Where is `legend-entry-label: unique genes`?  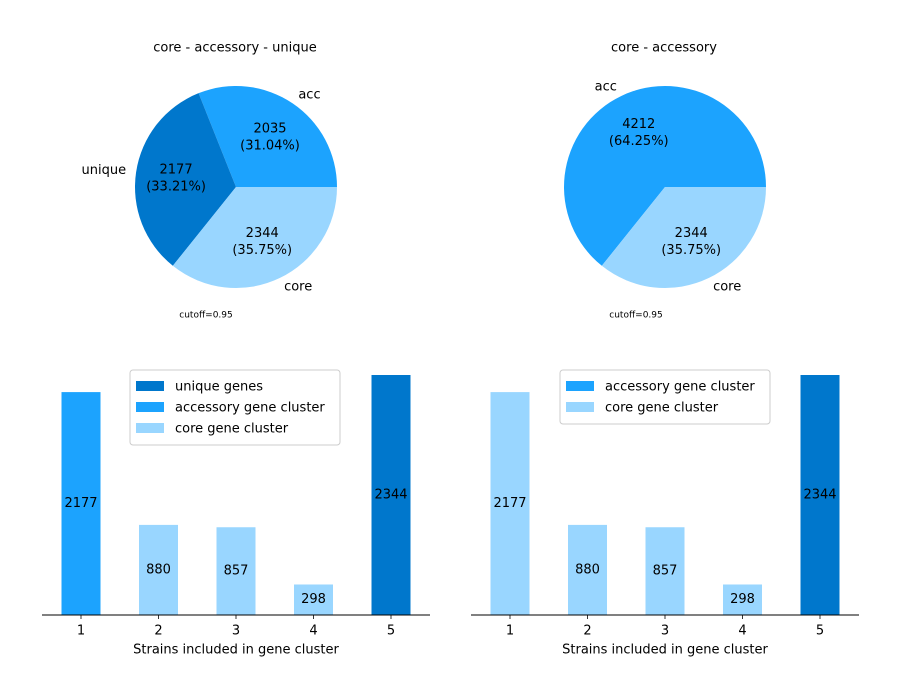 legend-entry-label: unique genes is located at coordinates (219, 387).